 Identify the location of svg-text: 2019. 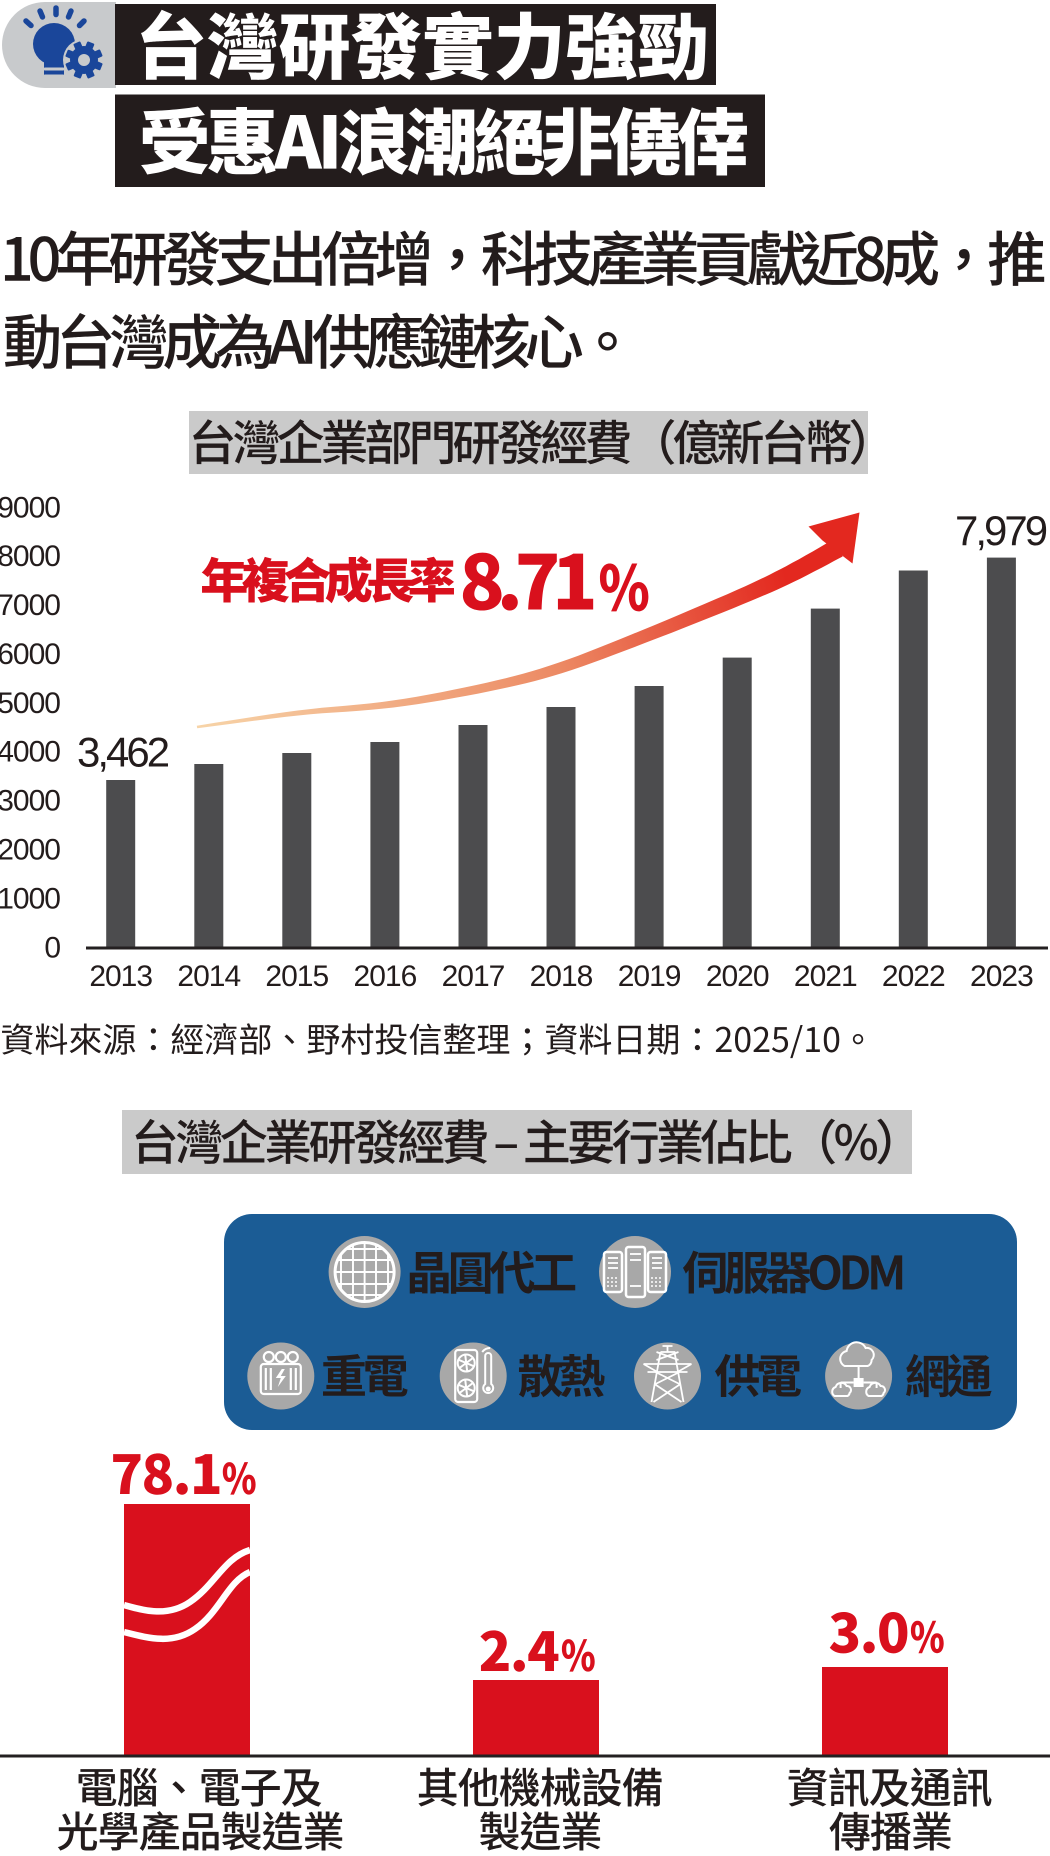
(649, 976).